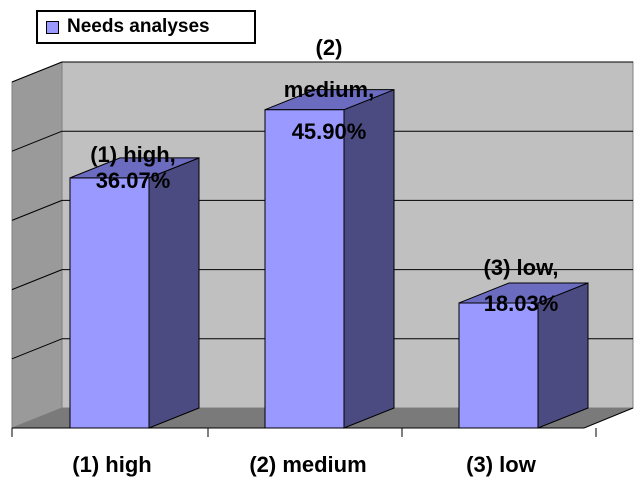  I want to click on x-tick-label: (2) medium, so click(307, 464).